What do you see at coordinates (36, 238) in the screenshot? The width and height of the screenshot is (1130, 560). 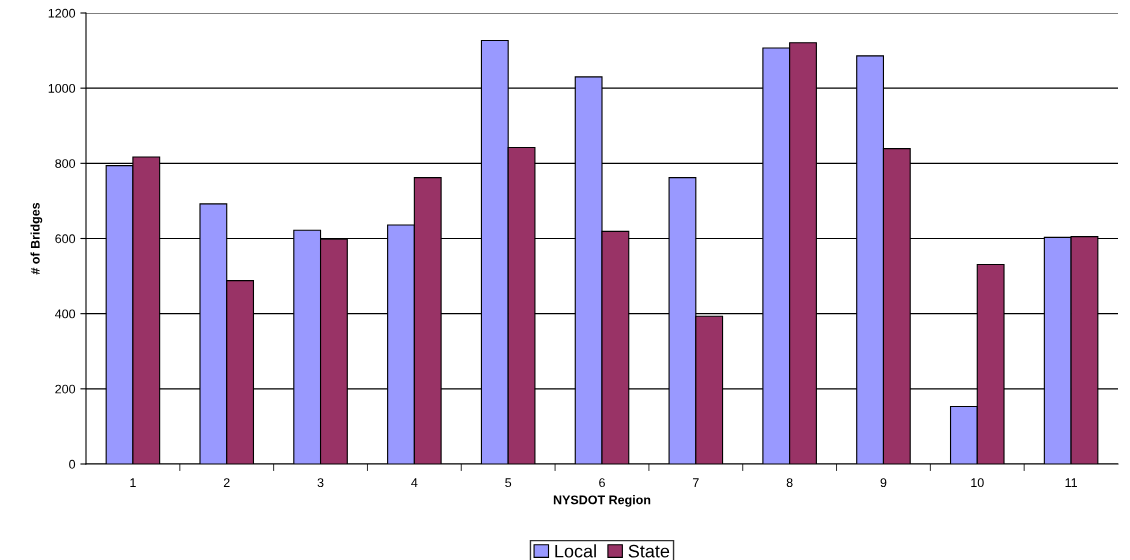 I see `y-axis-title: # of Bridges` at bounding box center [36, 238].